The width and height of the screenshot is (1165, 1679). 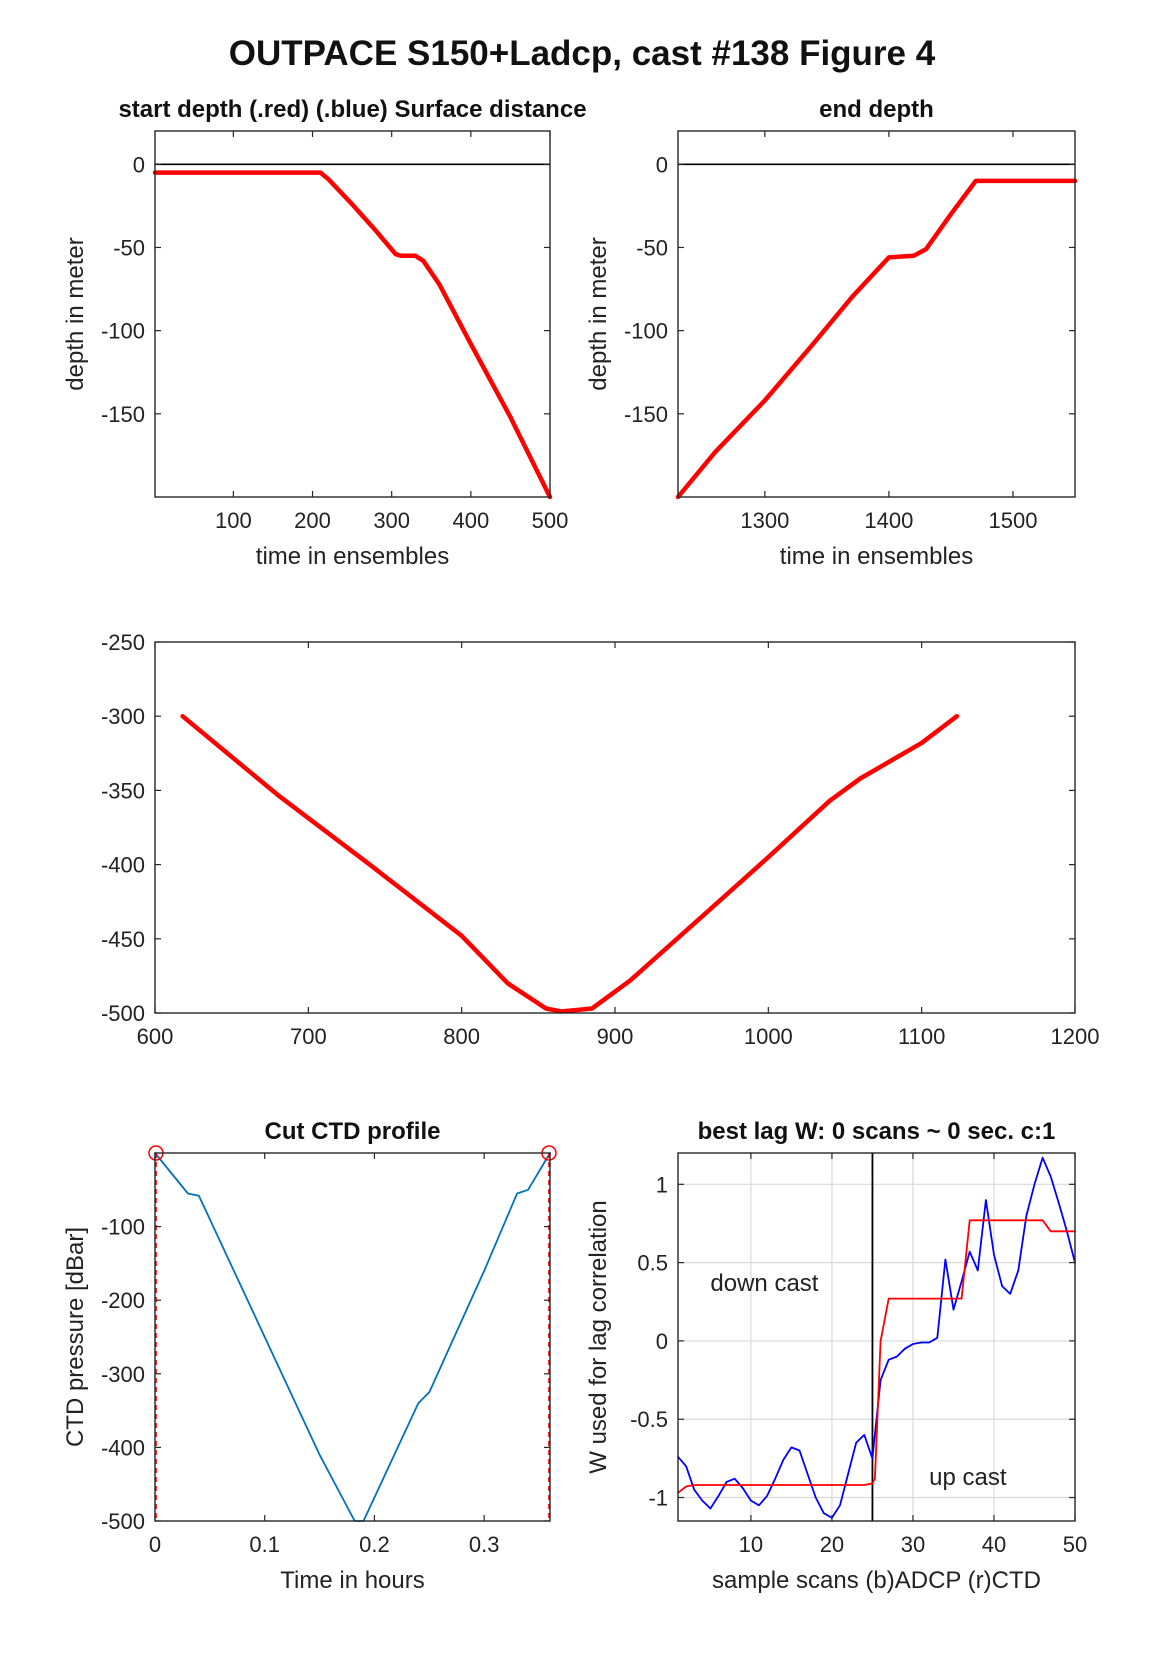 What do you see at coordinates (1075, 1036) in the screenshot?
I see `middle-xtick-label: 1200` at bounding box center [1075, 1036].